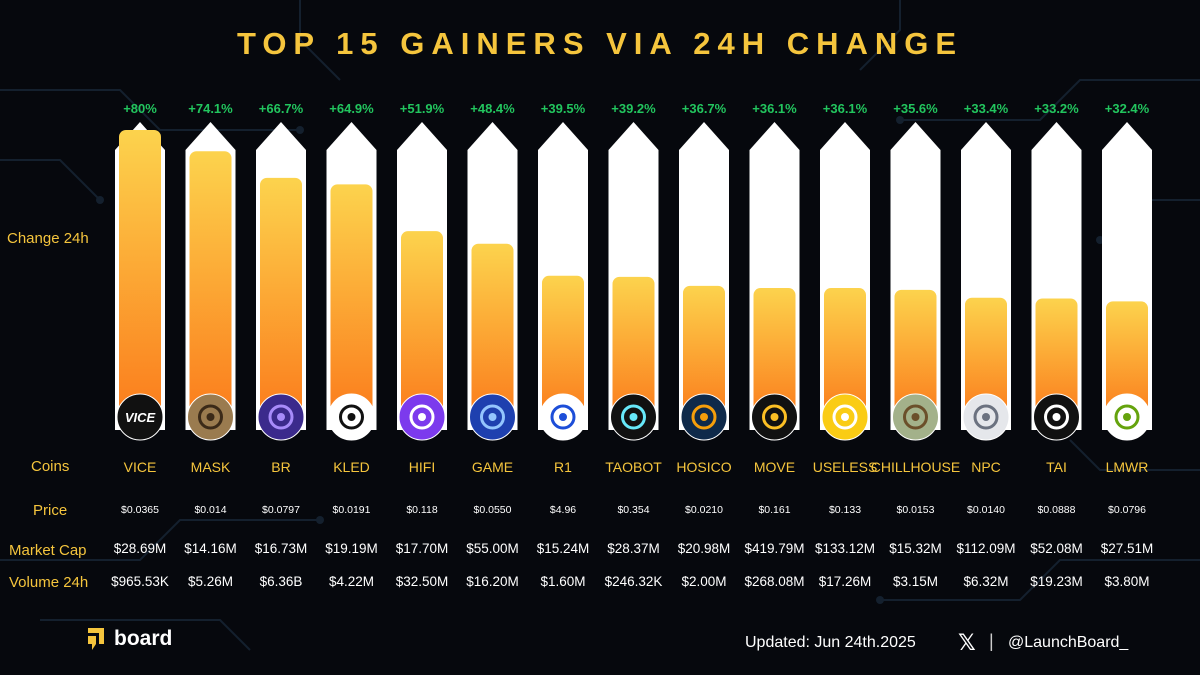  Describe the element at coordinates (633, 417) in the screenshot. I see `taobot-icon` at that location.